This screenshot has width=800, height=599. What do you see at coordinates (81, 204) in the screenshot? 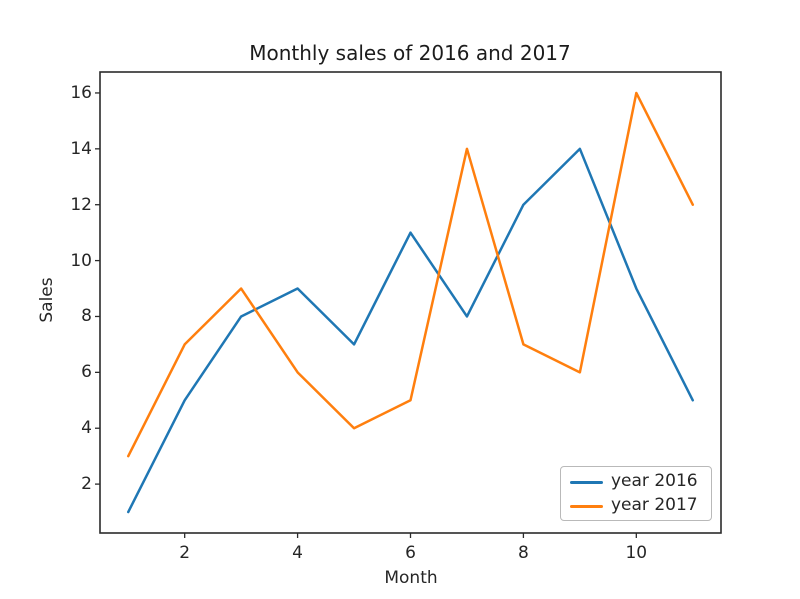
I see `y-tick-label: 12` at bounding box center [81, 204].